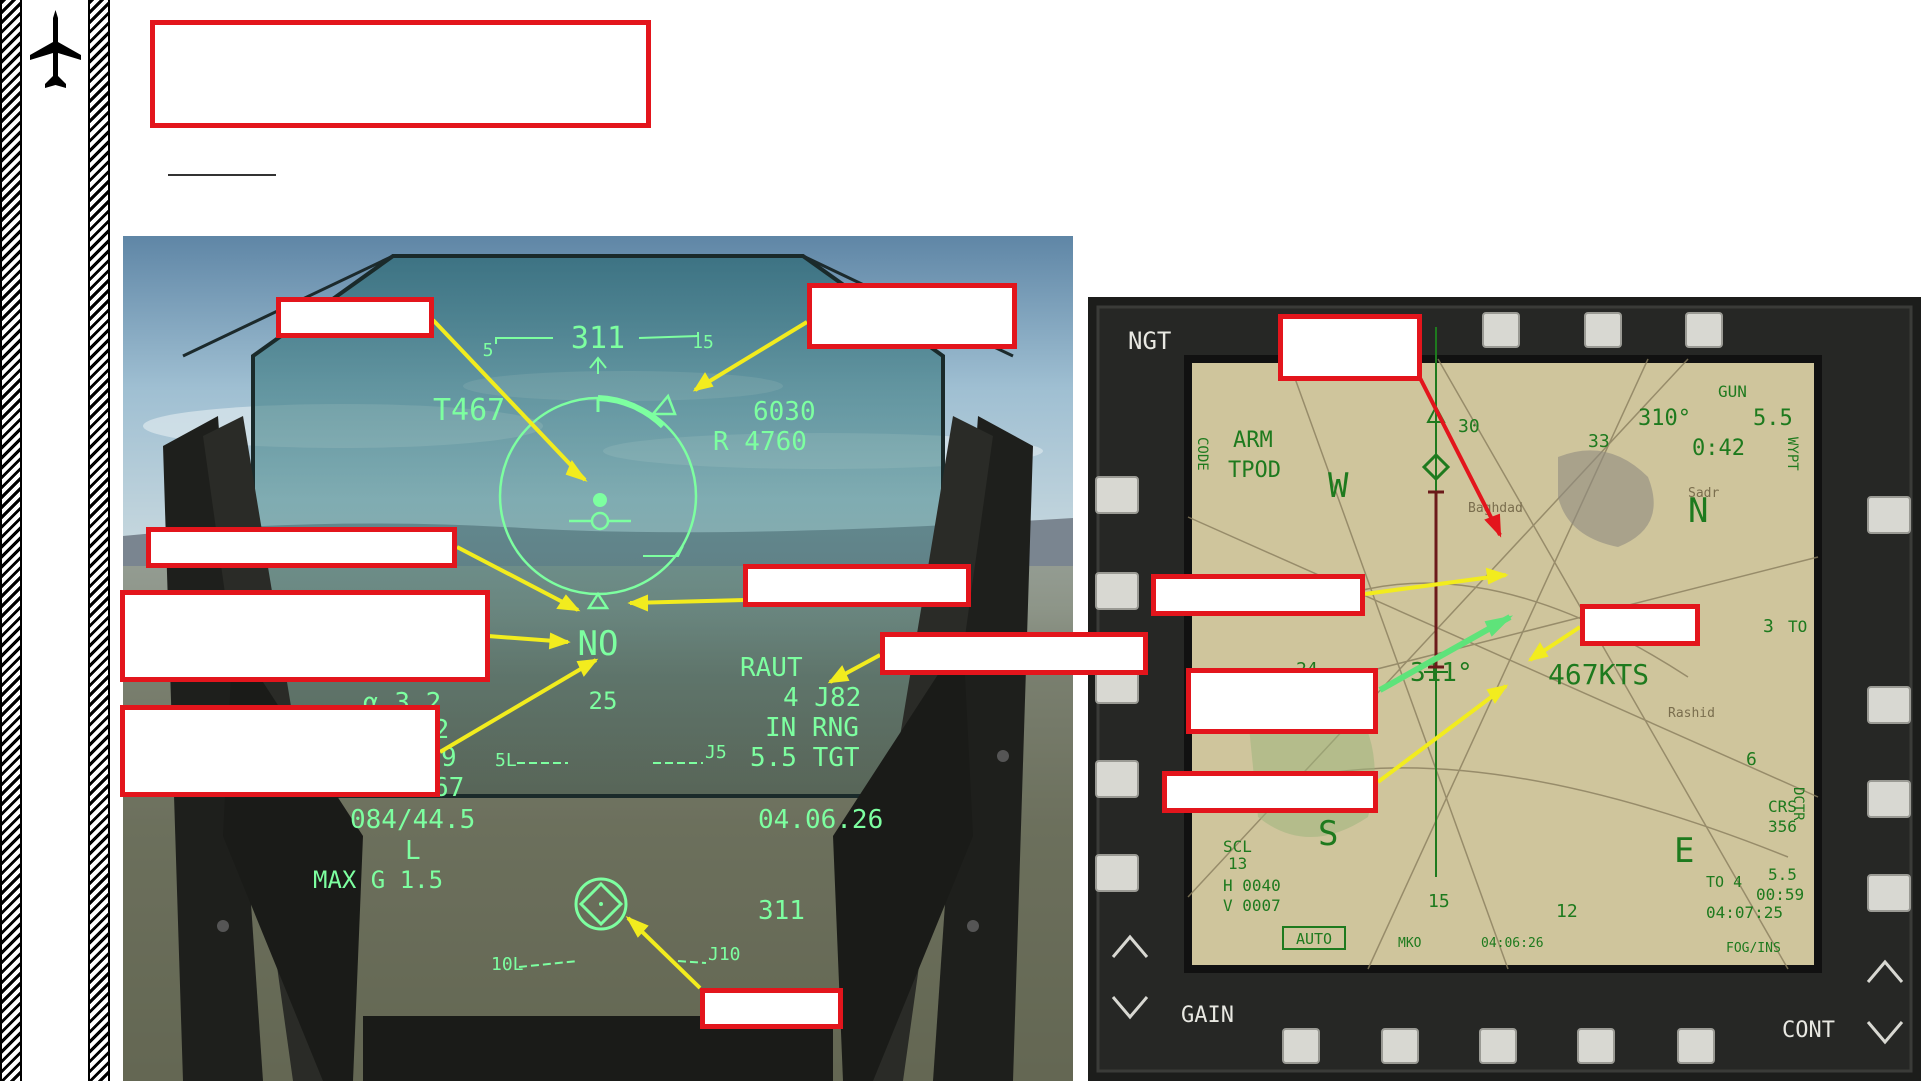  What do you see at coordinates (1254, 470) in the screenshot?
I see `mfd-tpod-label: TPOD` at bounding box center [1254, 470].